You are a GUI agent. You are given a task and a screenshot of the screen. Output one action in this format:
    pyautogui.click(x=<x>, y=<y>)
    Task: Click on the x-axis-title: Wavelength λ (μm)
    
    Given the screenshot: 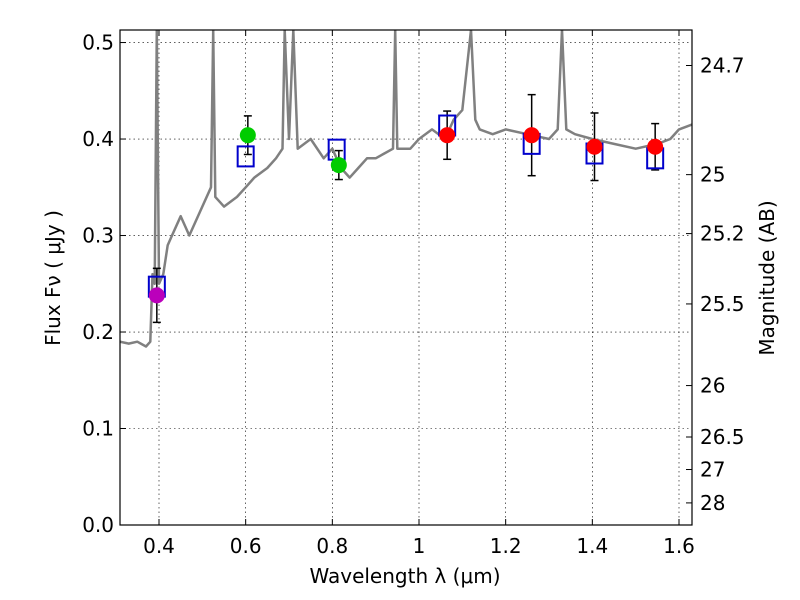 What is the action you would take?
    pyautogui.click(x=404, y=576)
    